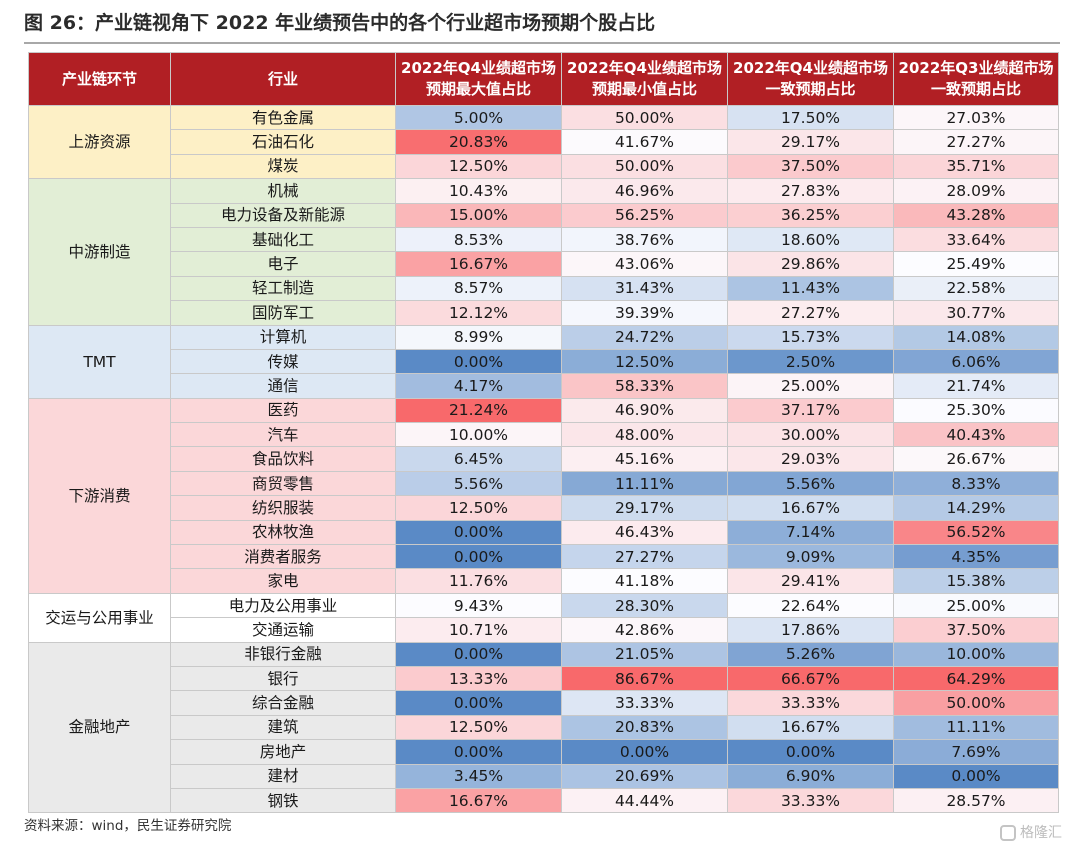  I want to click on value-cell-q4-min: 43.06%, so click(644, 264).